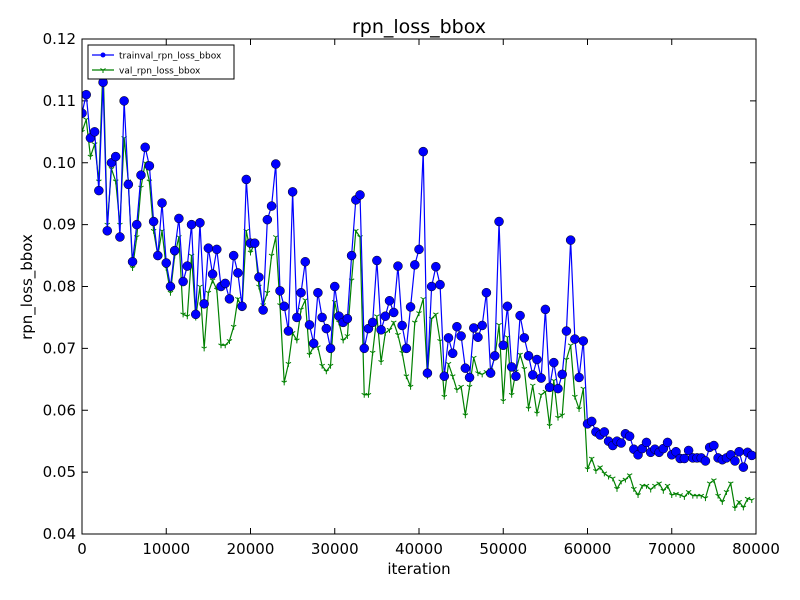 This screenshot has width=800, height=600. Describe the element at coordinates (503, 549) in the screenshot. I see `x-tick-label: 50000` at that location.